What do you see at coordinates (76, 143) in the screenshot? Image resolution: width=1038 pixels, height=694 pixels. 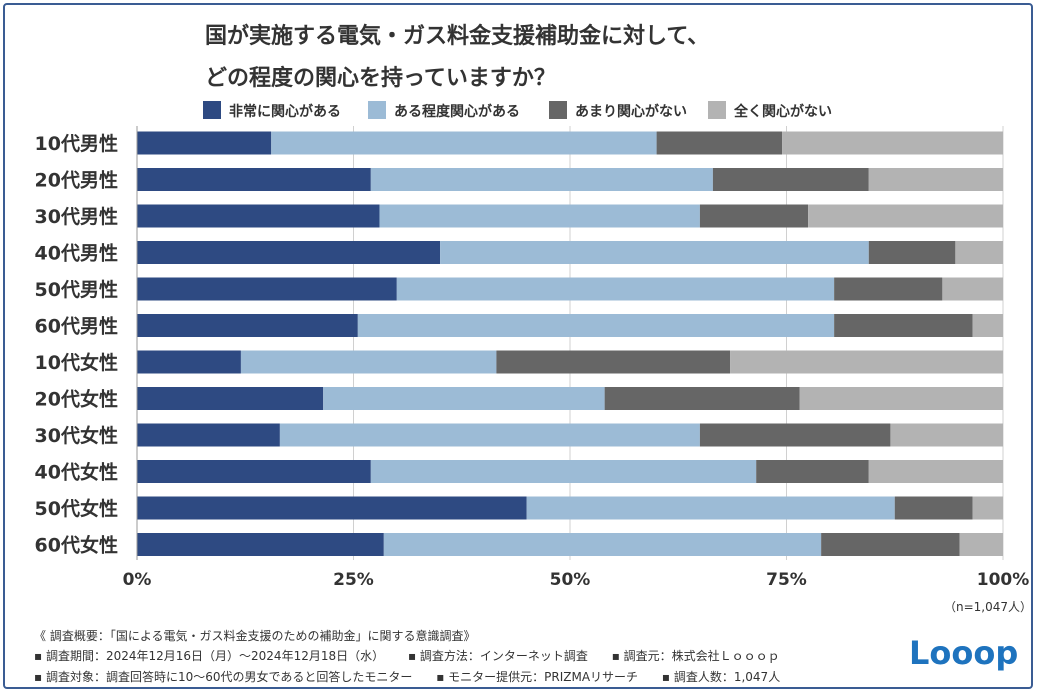 I see `category-label: 10代男性` at bounding box center [76, 143].